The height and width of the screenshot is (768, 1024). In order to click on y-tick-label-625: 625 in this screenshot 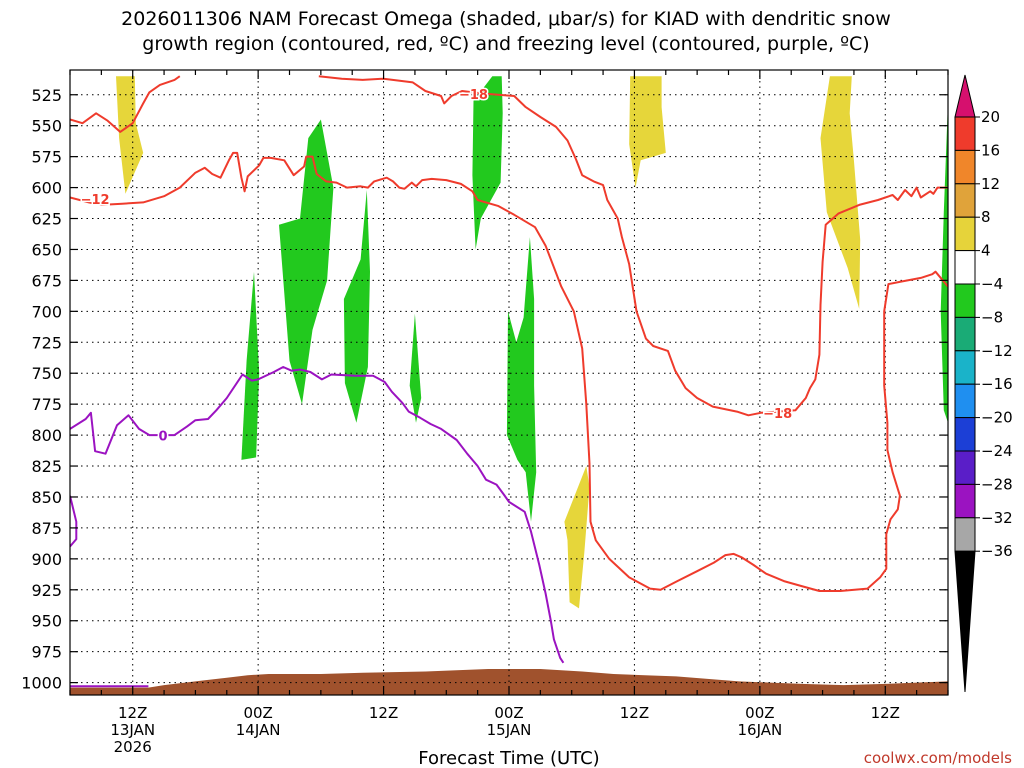, I will do `click(46, 219)`.